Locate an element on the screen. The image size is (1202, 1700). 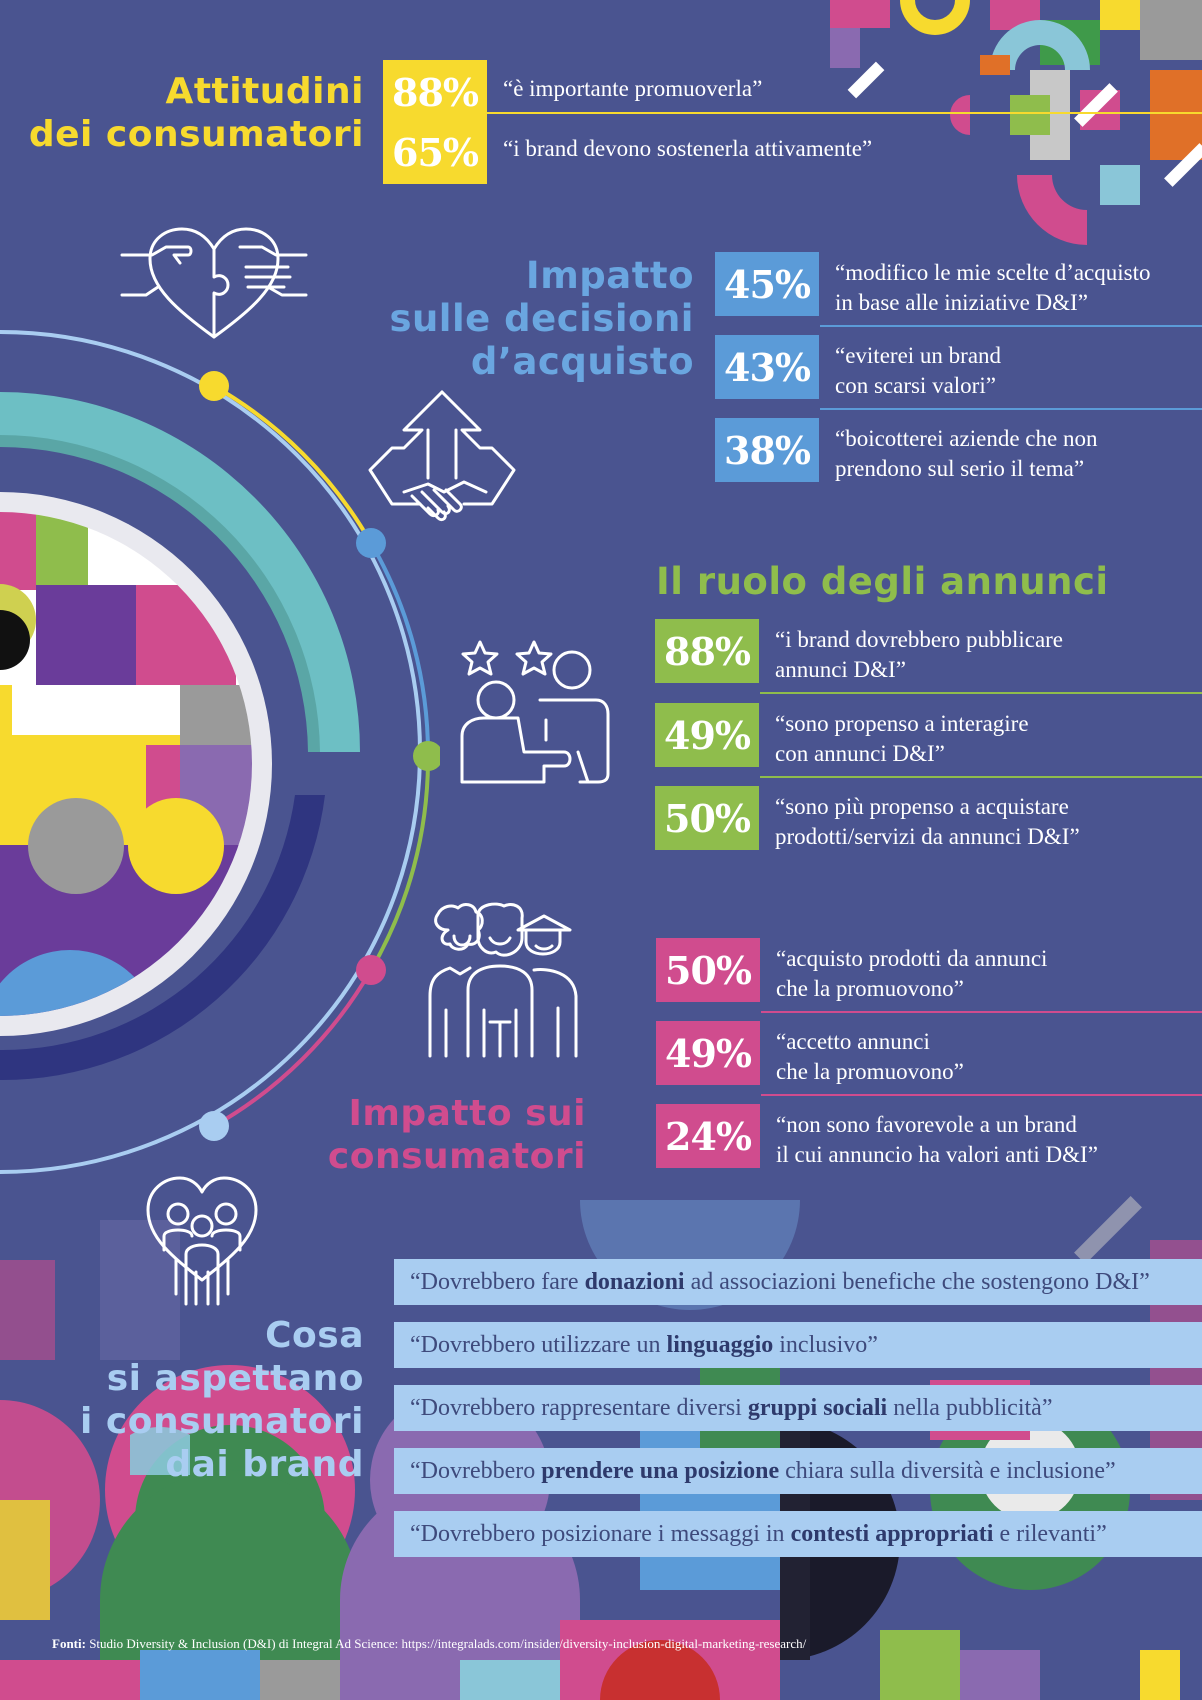
ads-role-stat-badge: 49% is located at coordinates (707, 735).